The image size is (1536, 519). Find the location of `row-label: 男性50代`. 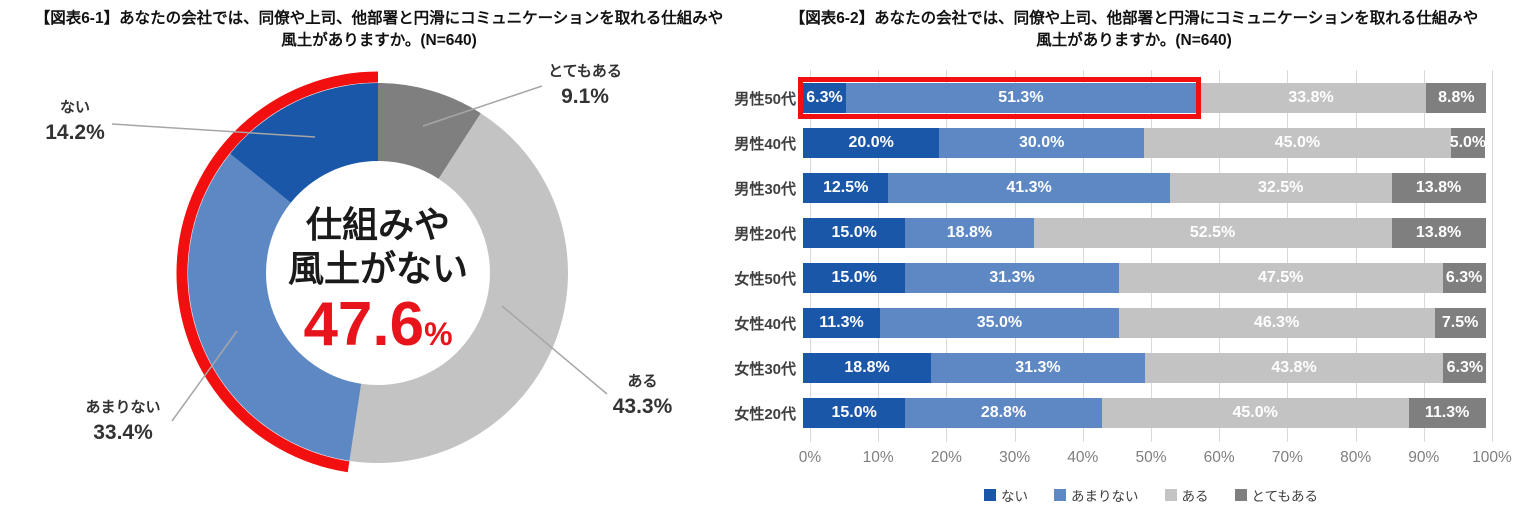

row-label: 男性50代 is located at coordinates (765, 99).